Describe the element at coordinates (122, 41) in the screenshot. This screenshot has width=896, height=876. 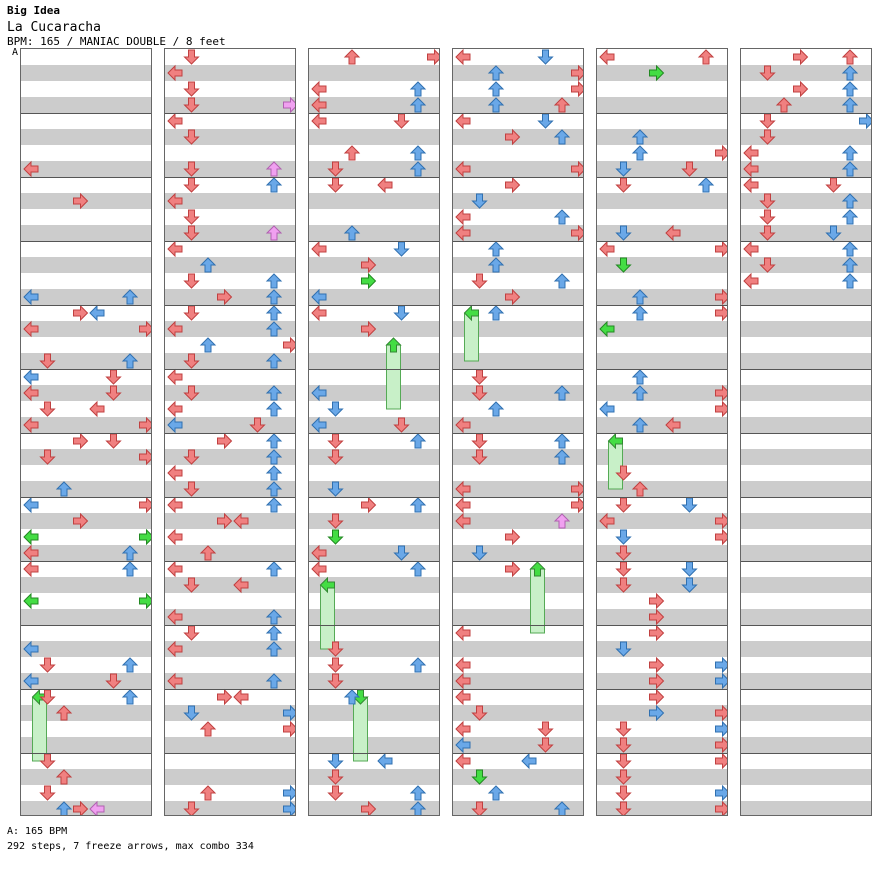
I see `mode-label: MANIAC DOUBLE` at that location.